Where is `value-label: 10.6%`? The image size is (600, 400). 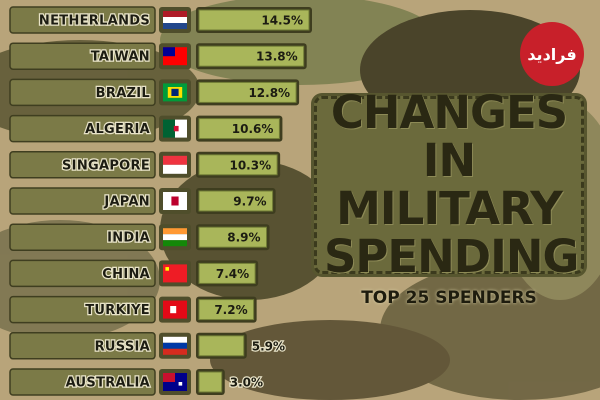
value-label: 10.6% is located at coordinates (253, 129).